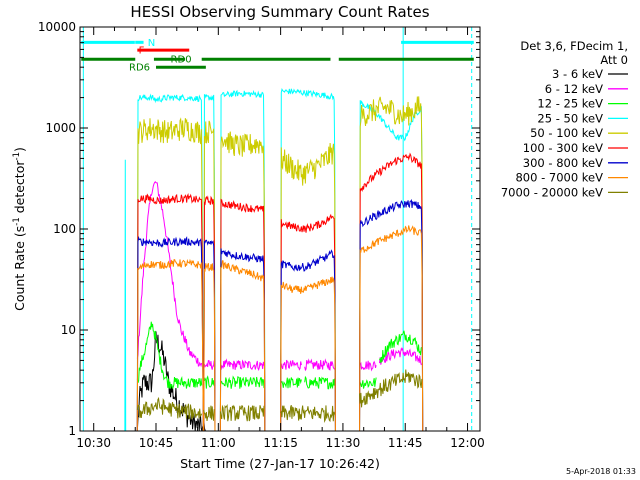 This screenshot has height=480, width=640. I want to click on flag-n: N, so click(277, 43).